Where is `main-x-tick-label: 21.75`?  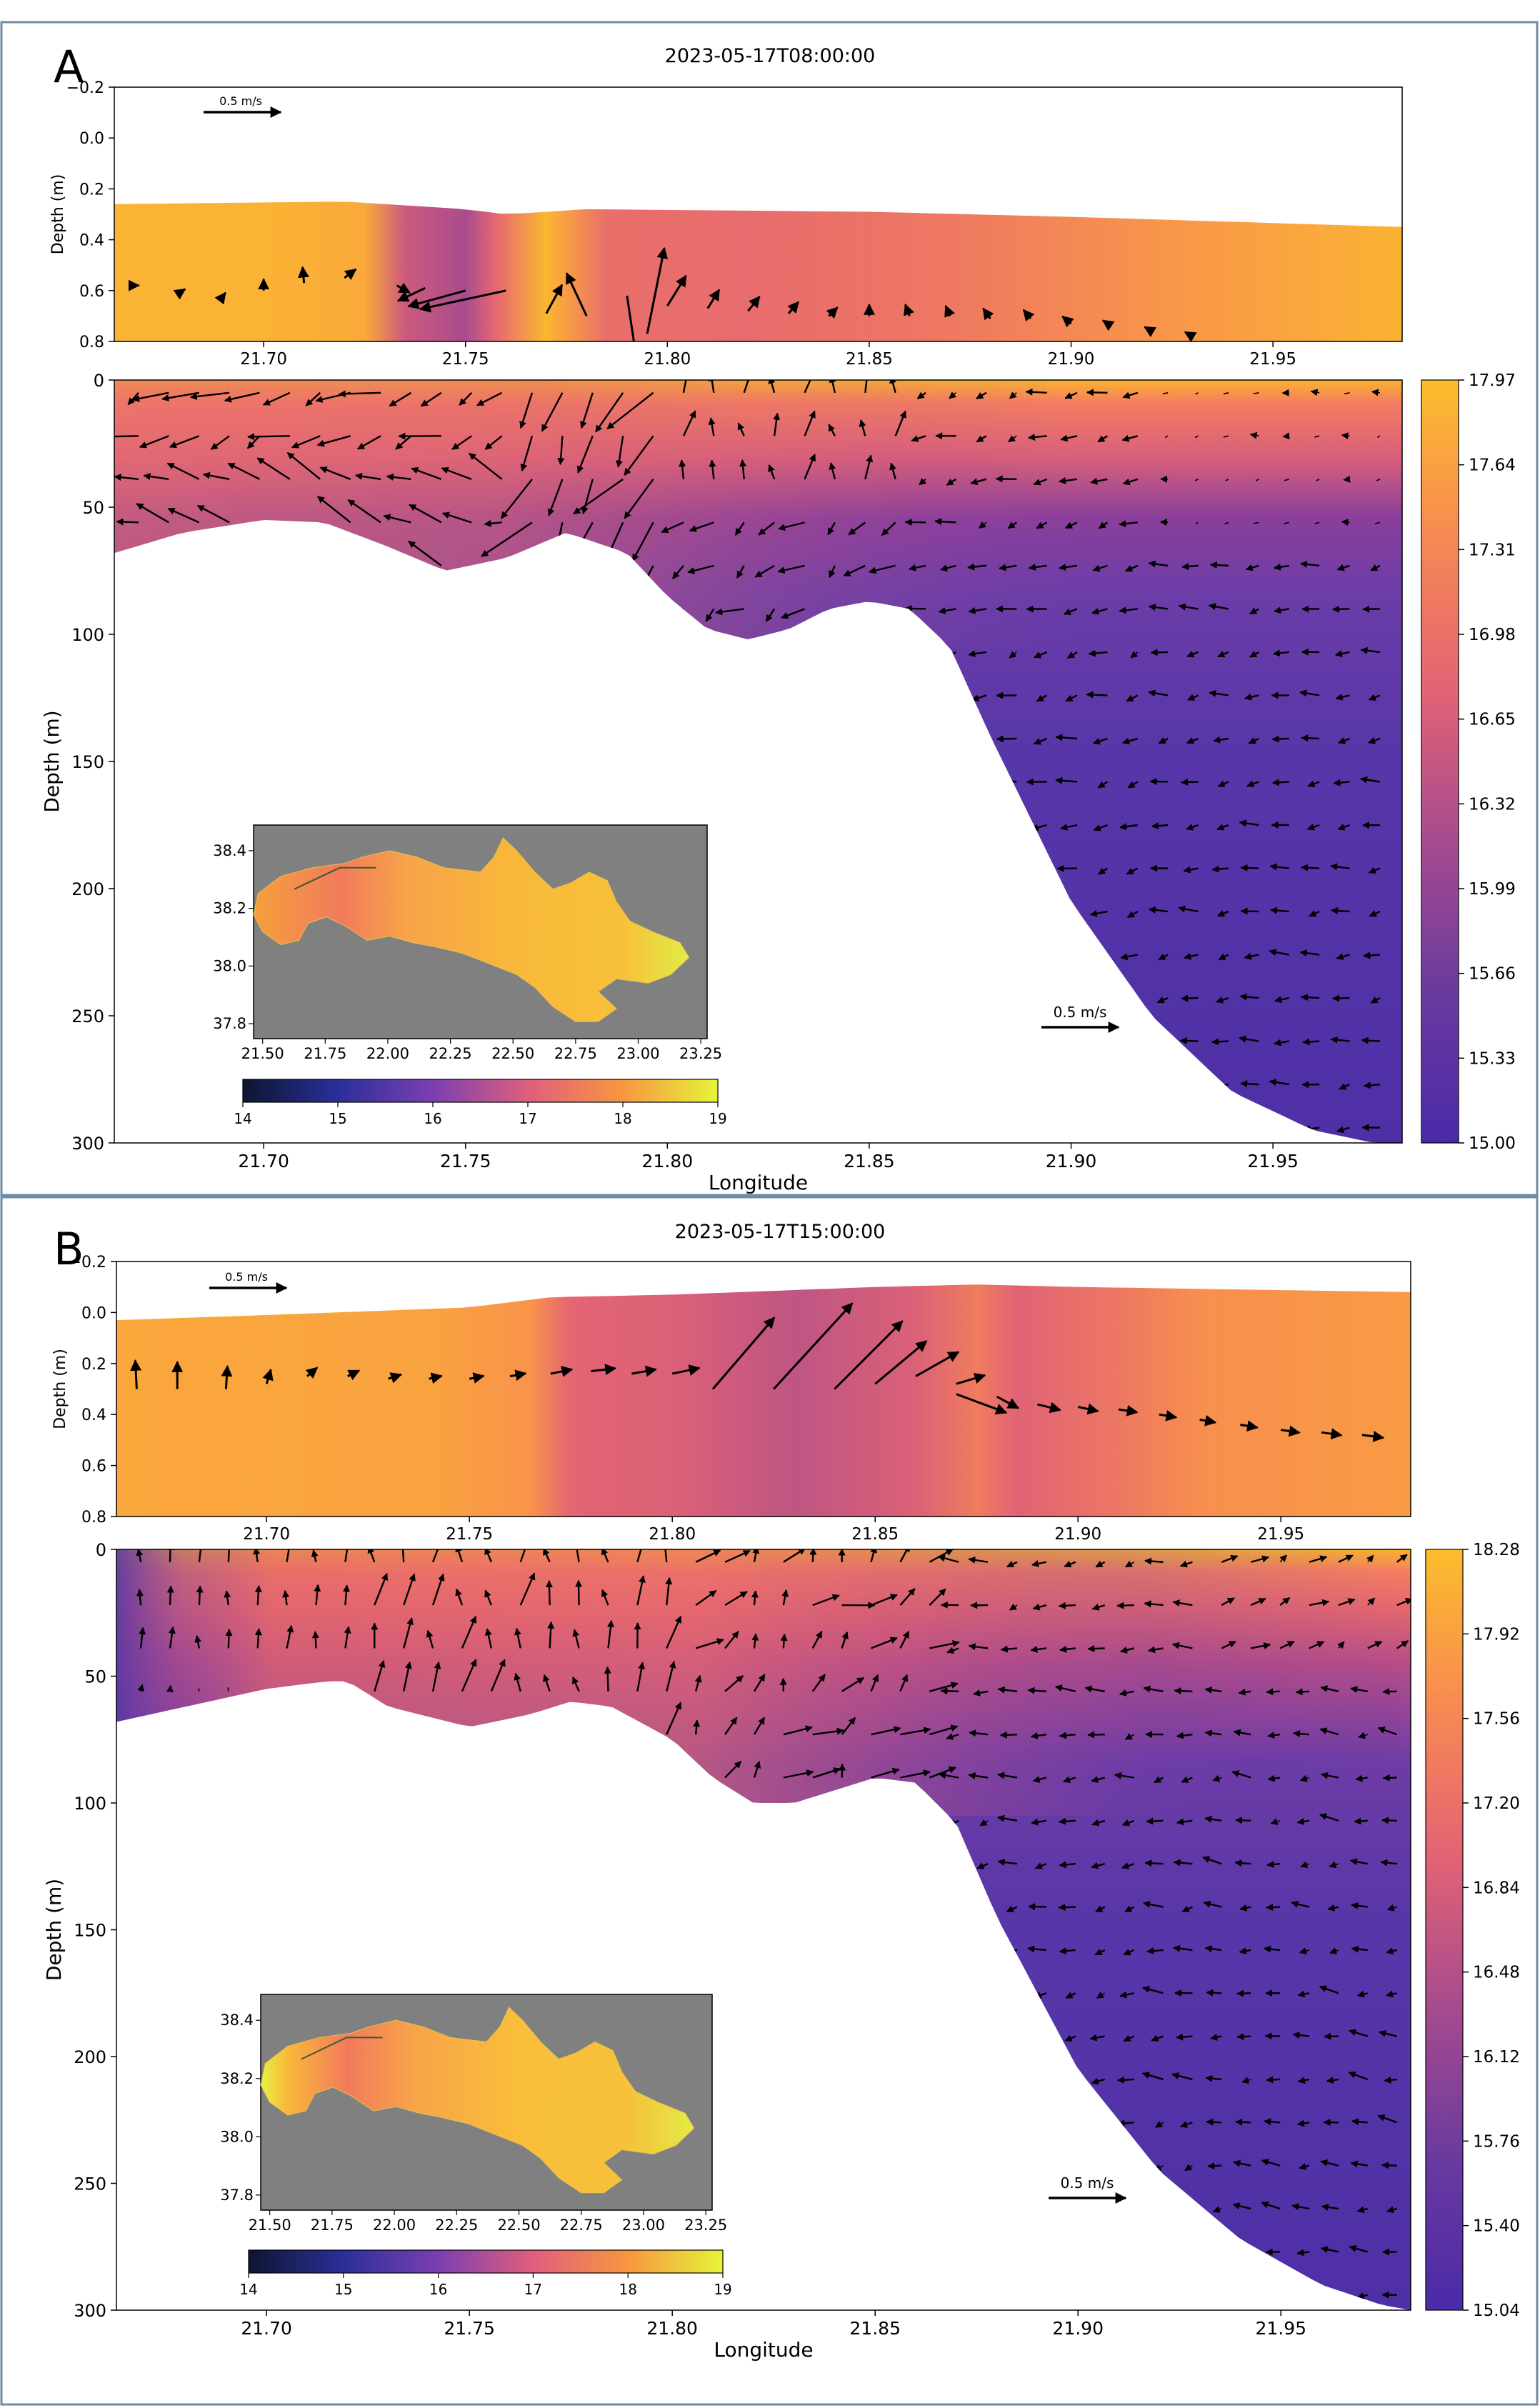 main-x-tick-label: 21.75 is located at coordinates (469, 2328).